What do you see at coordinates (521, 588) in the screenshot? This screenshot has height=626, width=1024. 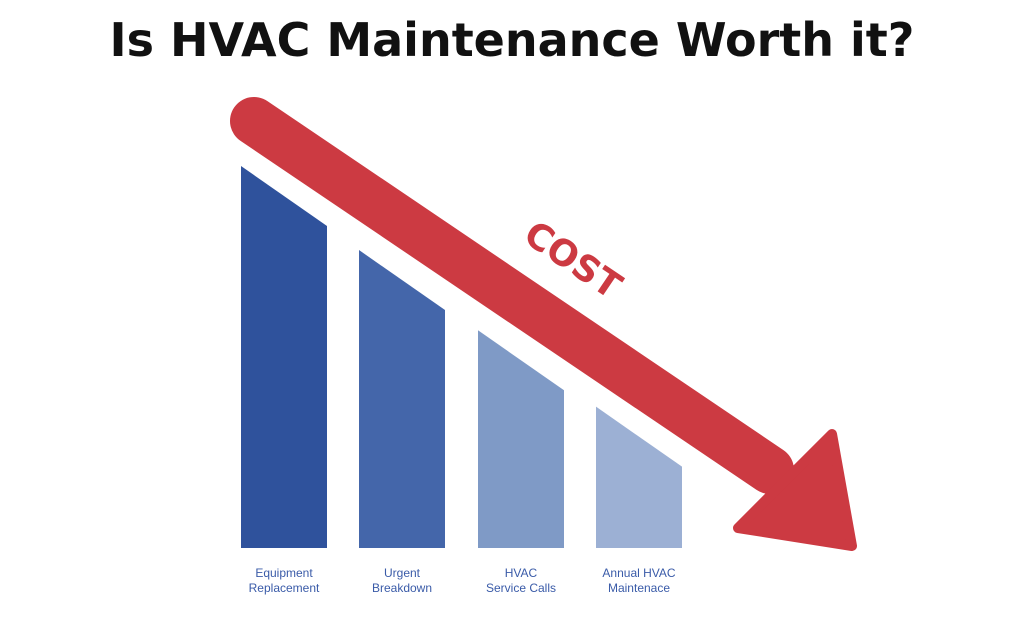 I see `category-label-3-line-2: Service Calls` at bounding box center [521, 588].